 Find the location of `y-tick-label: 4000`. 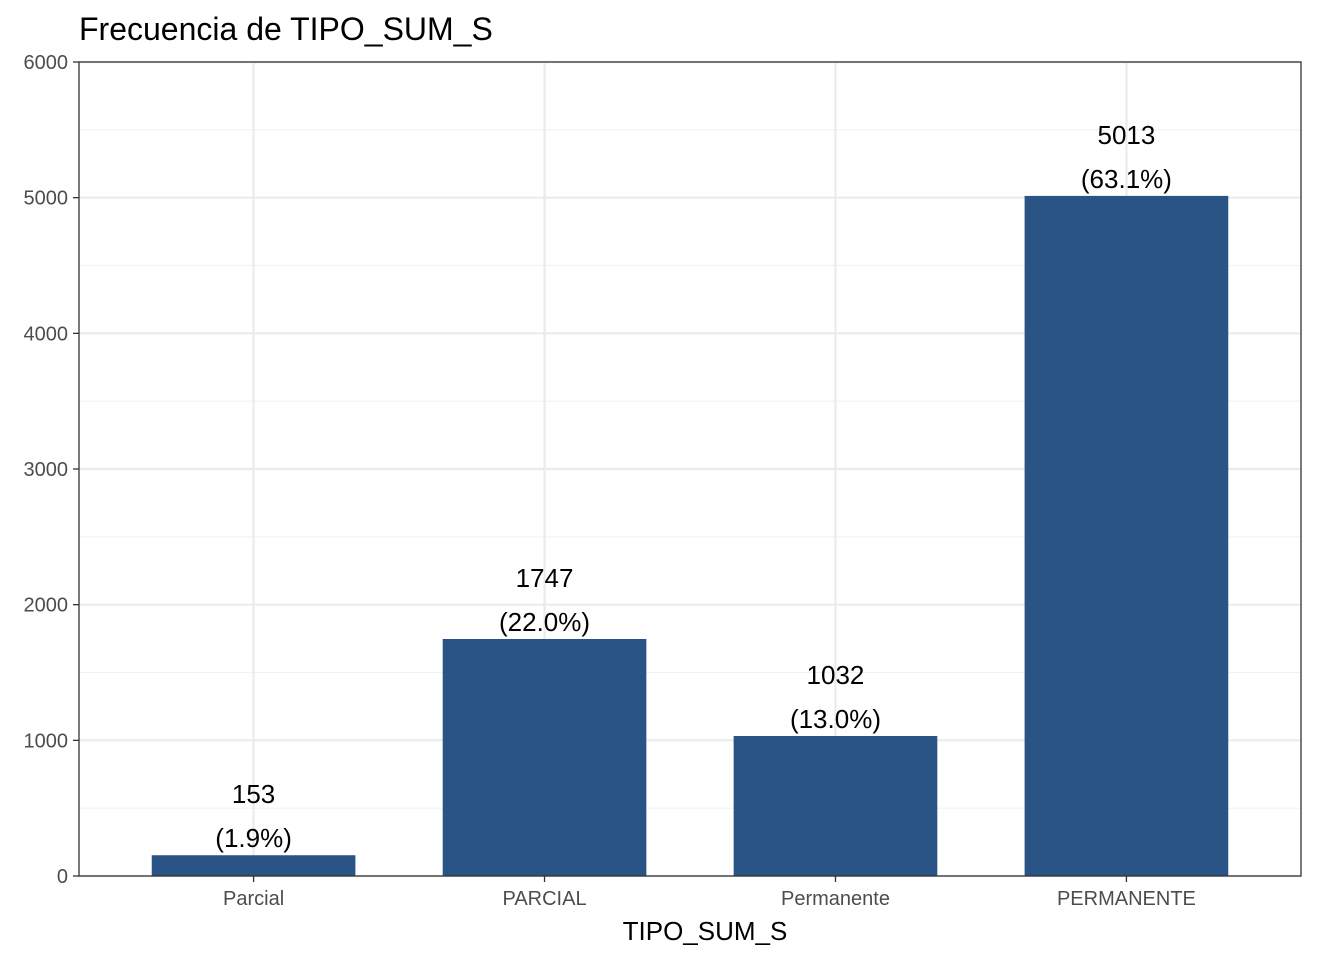

y-tick-label: 4000 is located at coordinates (46, 334).